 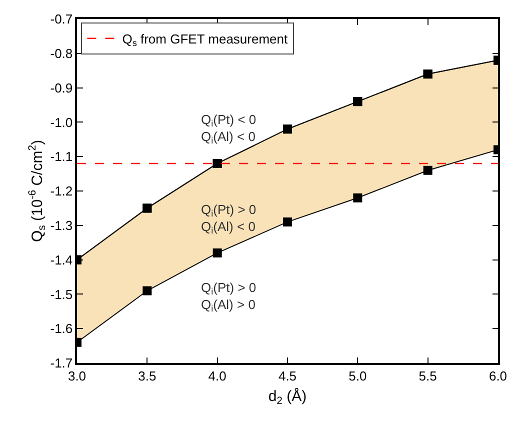 I want to click on x-tick-label: 3.5, so click(x=147, y=376).